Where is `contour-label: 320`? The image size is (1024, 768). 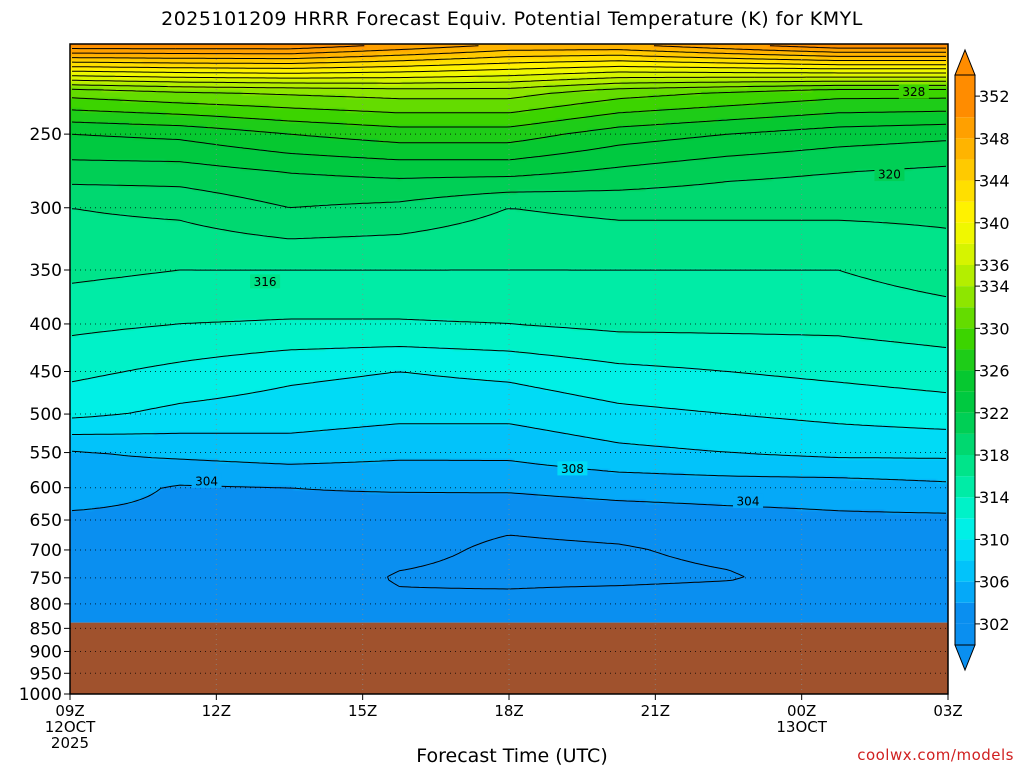 contour-label: 320 is located at coordinates (889, 175).